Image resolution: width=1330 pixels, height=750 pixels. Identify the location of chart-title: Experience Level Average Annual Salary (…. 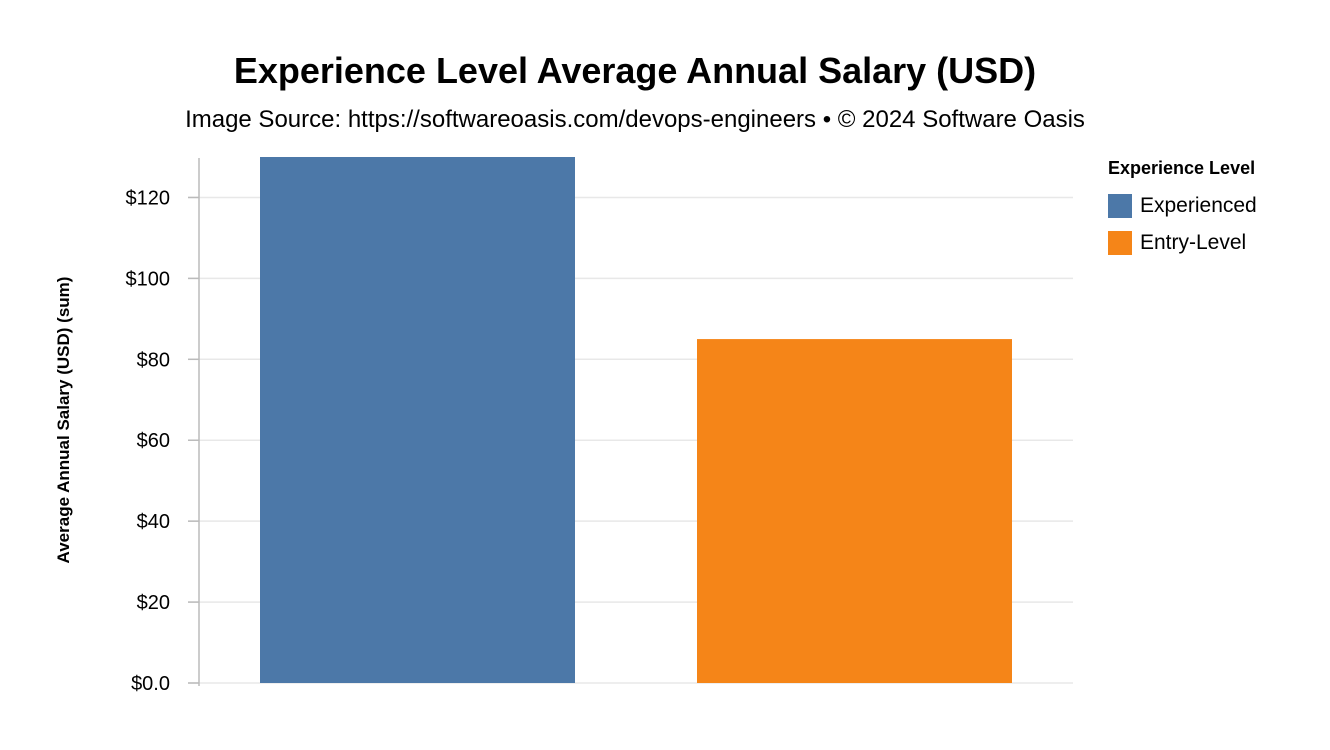
(635, 70).